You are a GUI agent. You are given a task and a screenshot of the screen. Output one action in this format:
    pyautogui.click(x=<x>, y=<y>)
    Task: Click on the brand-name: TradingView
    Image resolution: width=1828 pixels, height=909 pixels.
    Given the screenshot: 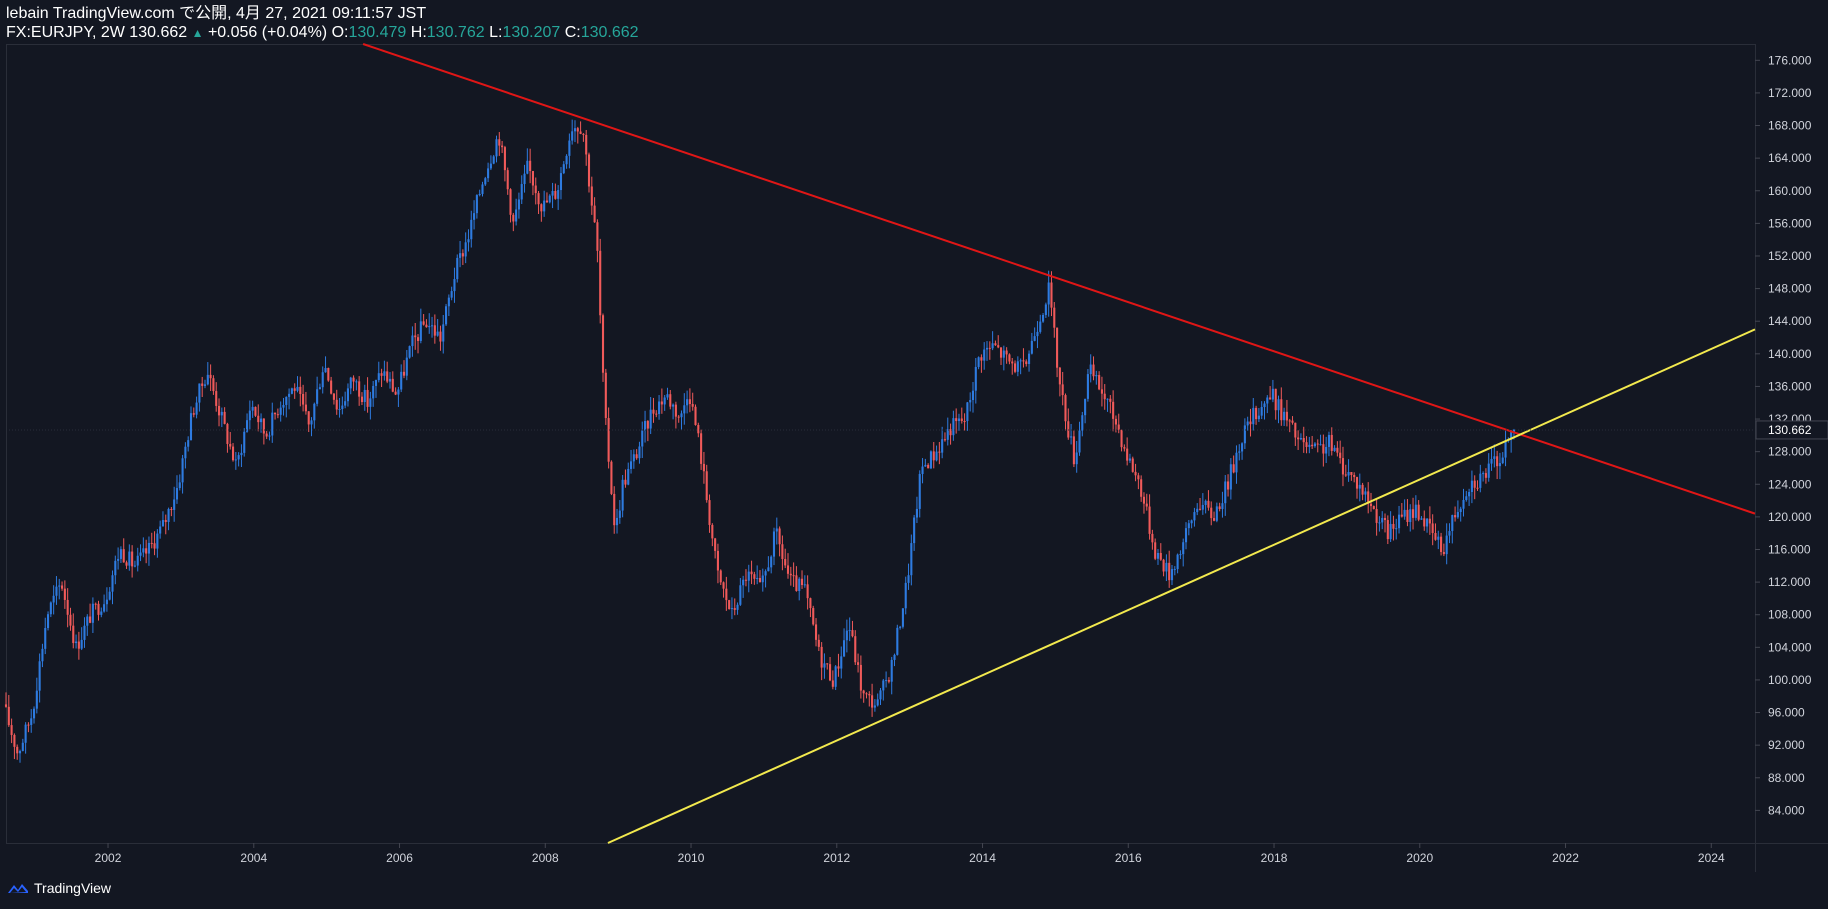 What is the action you would take?
    pyautogui.click(x=73, y=888)
    